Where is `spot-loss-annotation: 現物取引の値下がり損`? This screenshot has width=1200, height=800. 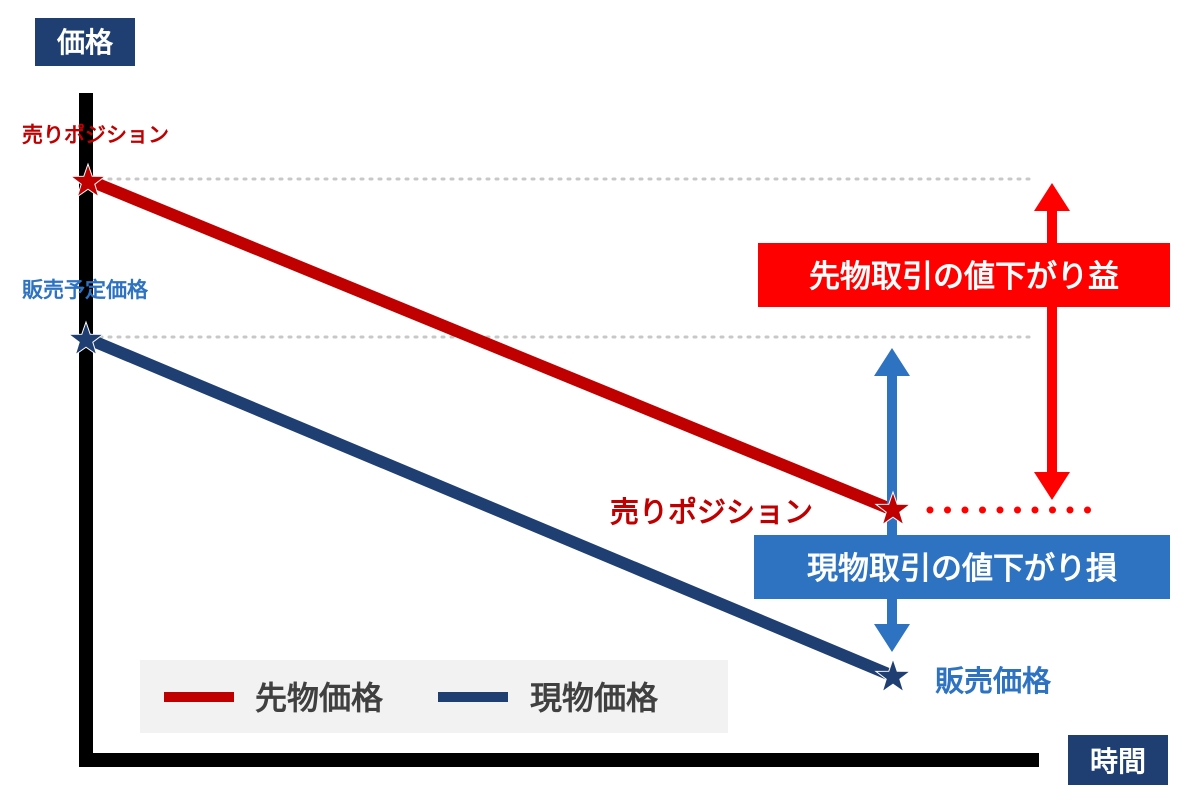 spot-loss-annotation: 現物取引の値下がり損 is located at coordinates (962, 567).